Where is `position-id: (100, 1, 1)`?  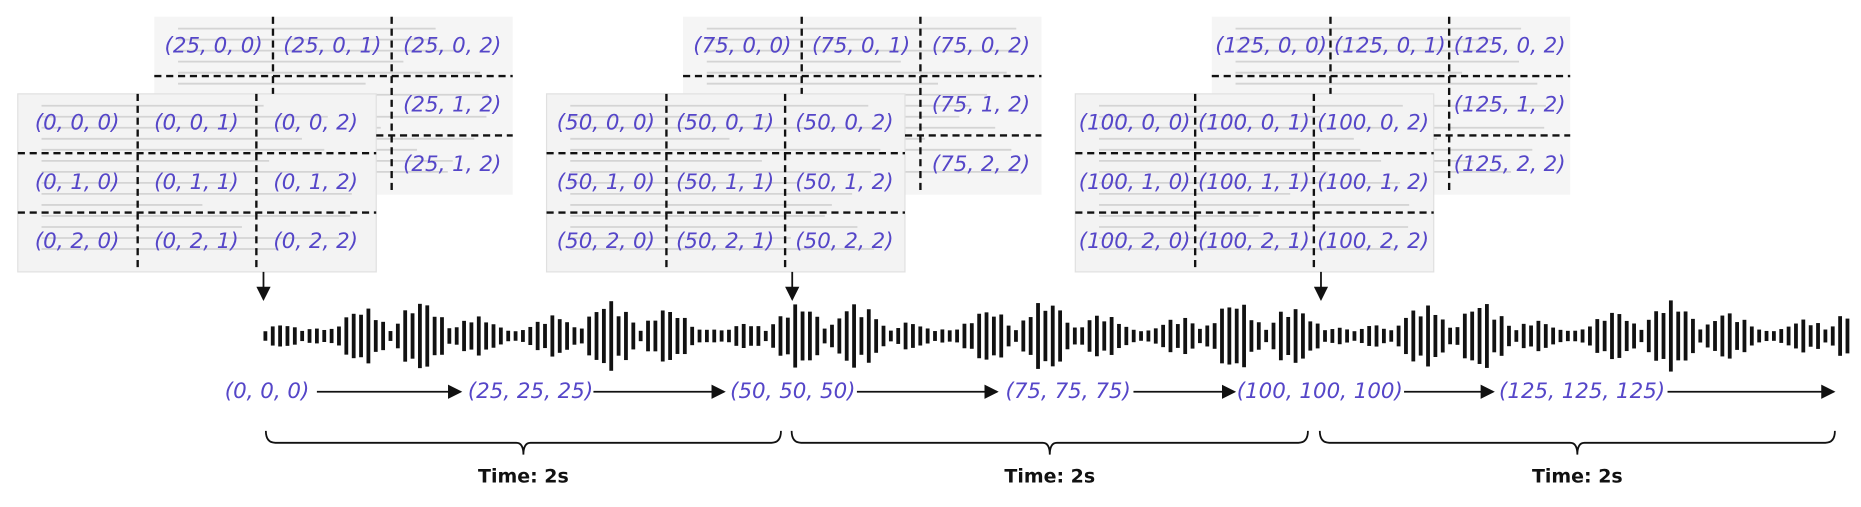 position-id: (100, 1, 1) is located at coordinates (1254, 182).